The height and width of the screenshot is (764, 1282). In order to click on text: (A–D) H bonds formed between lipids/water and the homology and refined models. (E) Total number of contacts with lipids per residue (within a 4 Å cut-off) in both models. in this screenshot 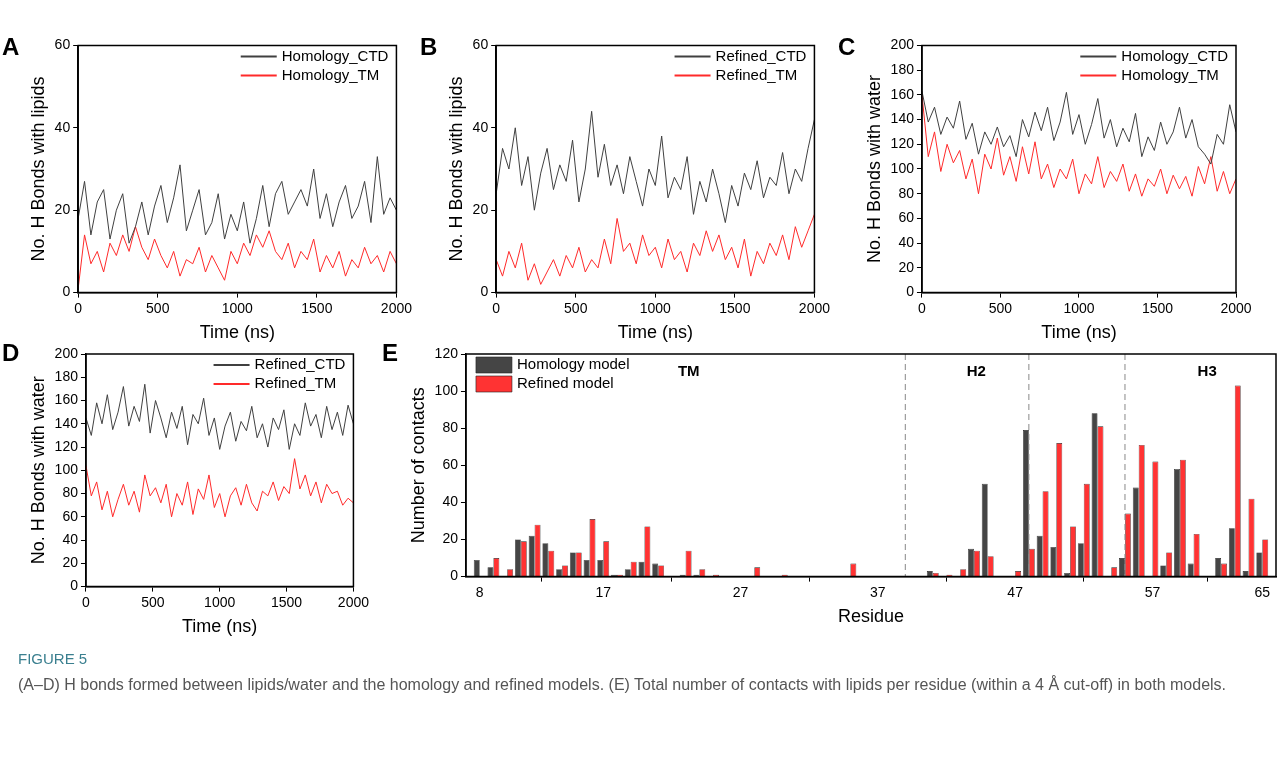, I will do `click(623, 684)`.